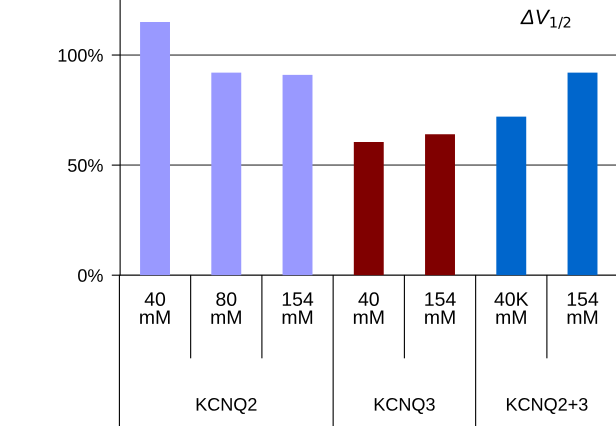 This screenshot has width=616, height=426. What do you see at coordinates (547, 406) in the screenshot?
I see `text: KCNQ2+3` at bounding box center [547, 406].